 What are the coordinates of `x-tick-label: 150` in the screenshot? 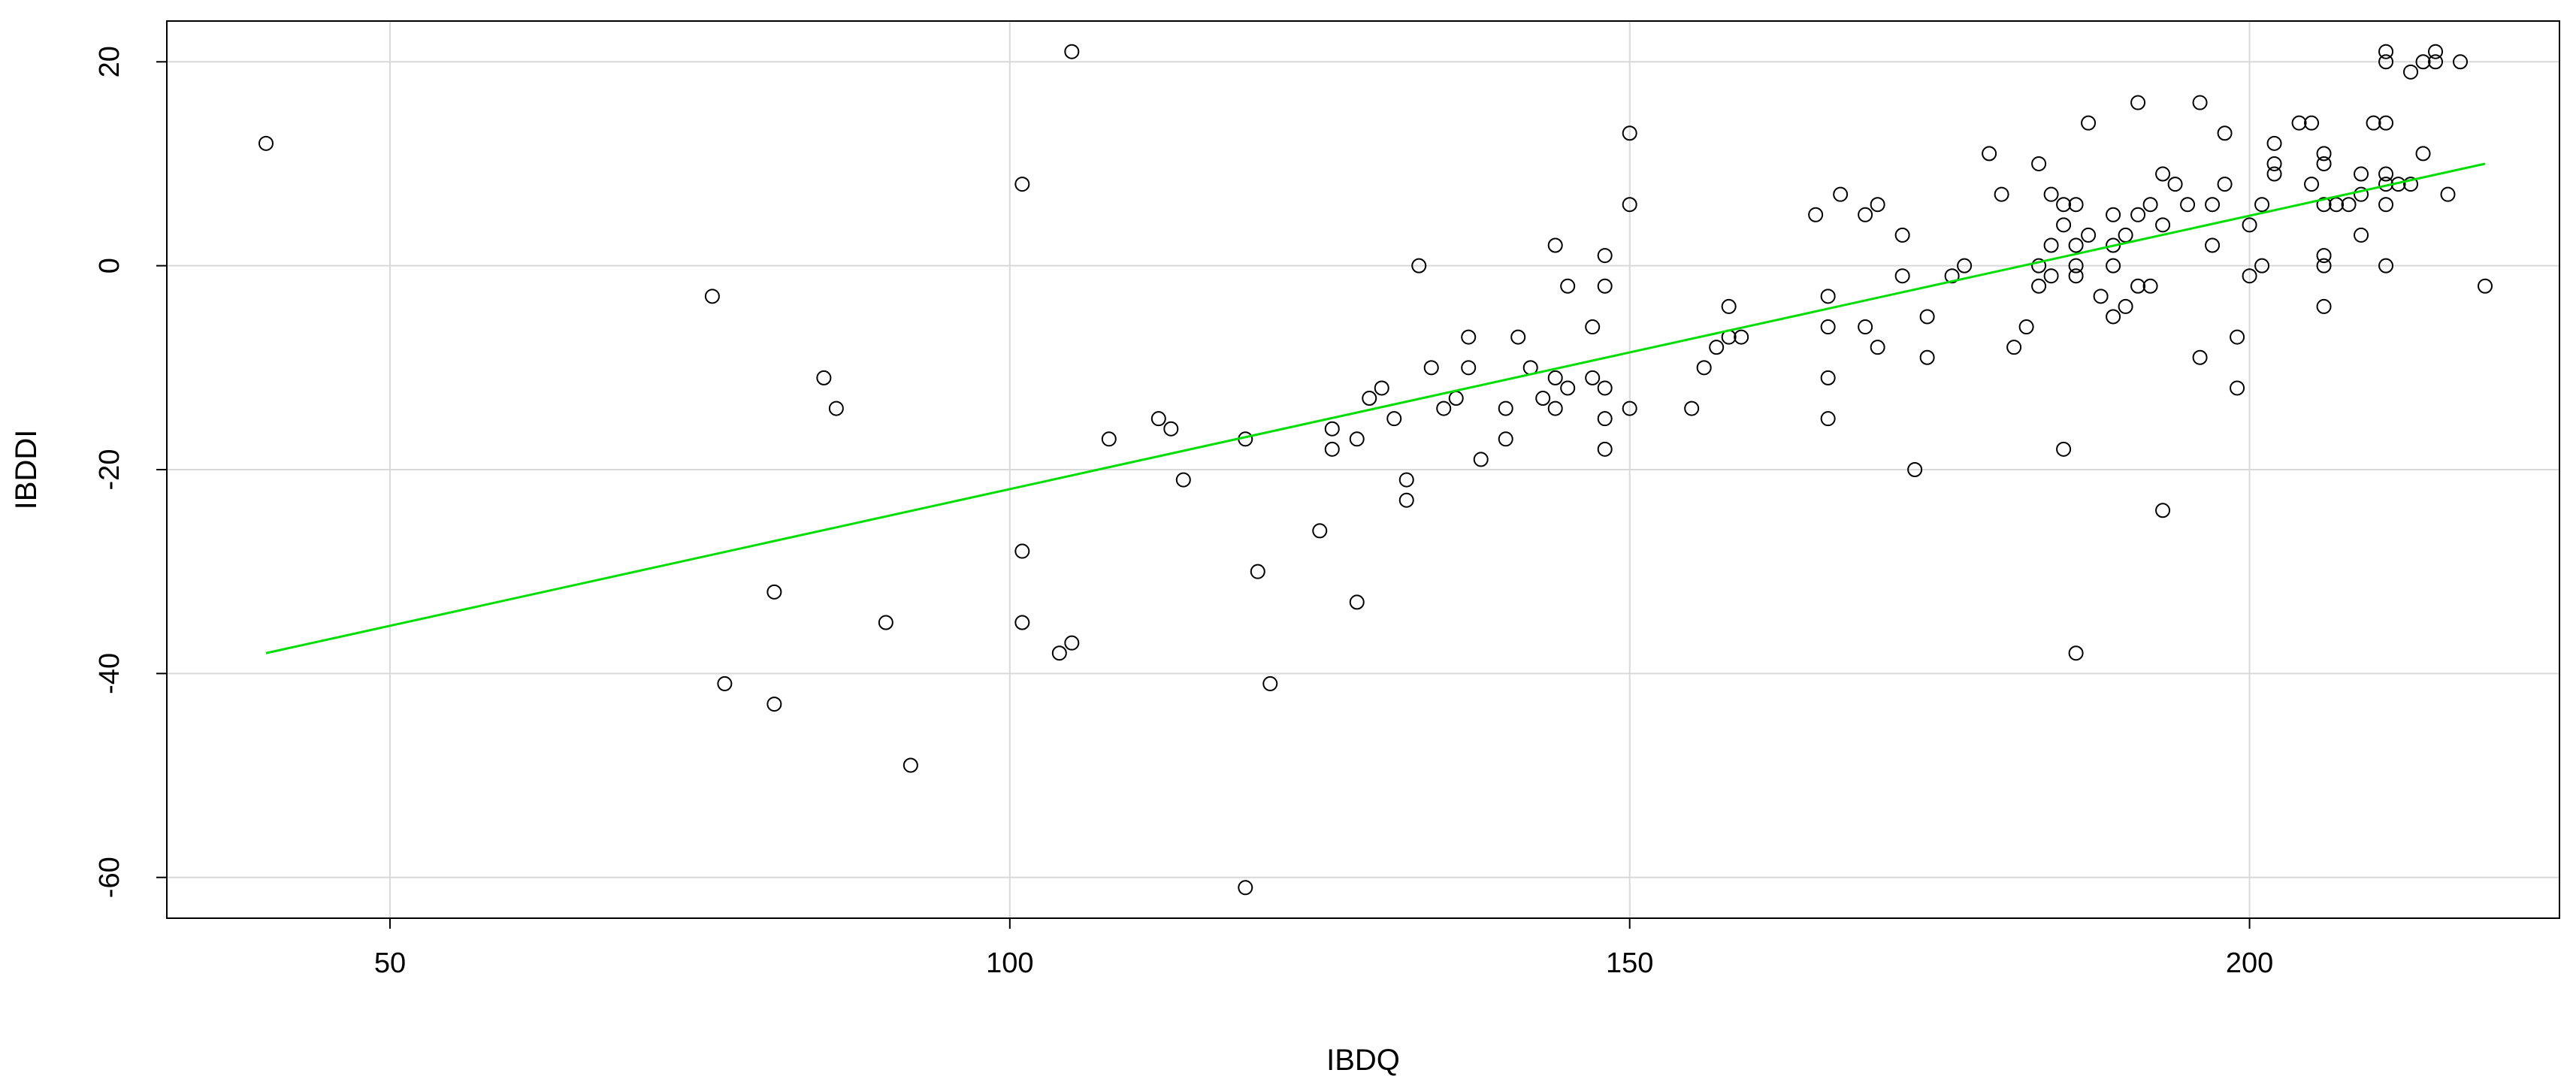 It's located at (1629, 963).